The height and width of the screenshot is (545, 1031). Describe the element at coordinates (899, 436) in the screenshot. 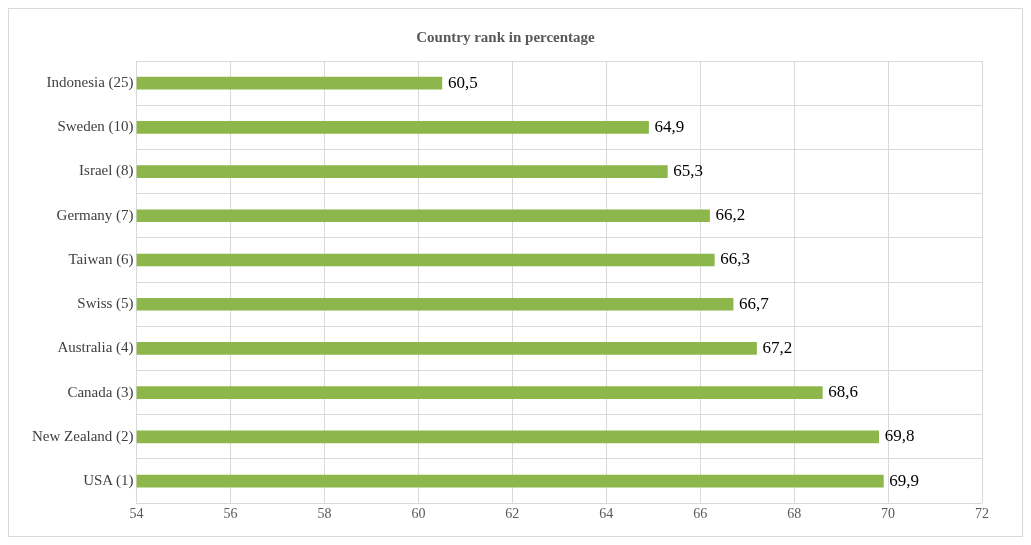

I see `data-label: 69,8` at that location.